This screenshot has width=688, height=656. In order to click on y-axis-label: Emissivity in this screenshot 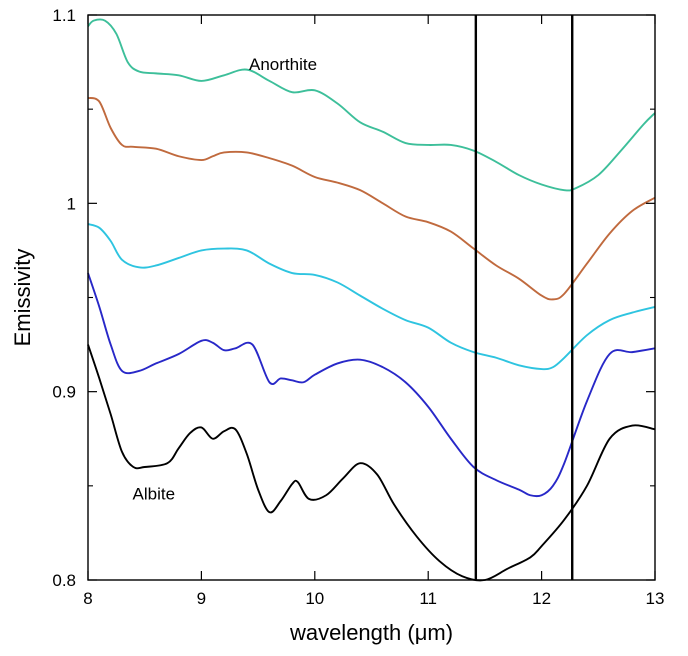, I will do `click(22, 298)`.